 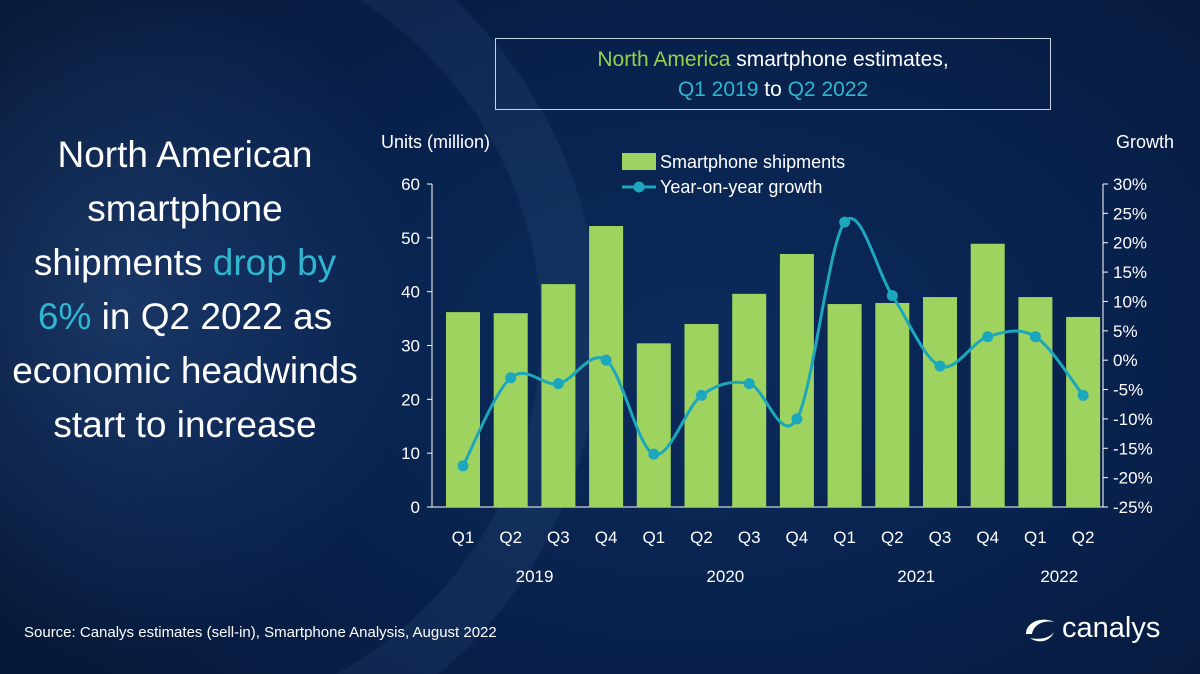 What do you see at coordinates (535, 576) in the screenshot?
I see `year-label: 2019` at bounding box center [535, 576].